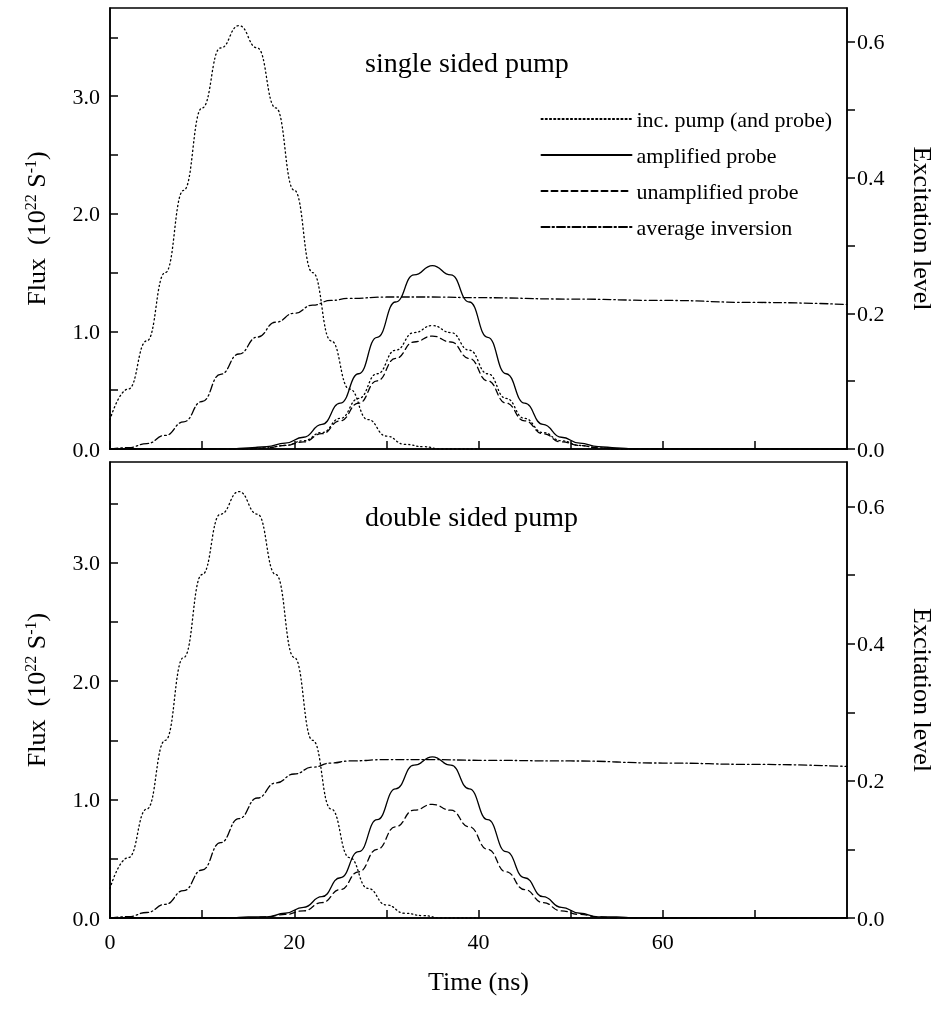 This screenshot has width=948, height=1018. I want to click on text: double sided pump, so click(472, 516).